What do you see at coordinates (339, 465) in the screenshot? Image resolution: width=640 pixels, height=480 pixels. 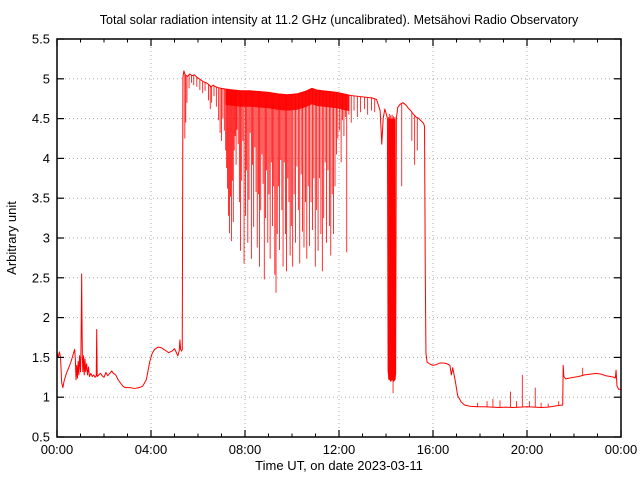 I see `x-axis-label: Time UT, on date 2023-03-11` at bounding box center [339, 465].